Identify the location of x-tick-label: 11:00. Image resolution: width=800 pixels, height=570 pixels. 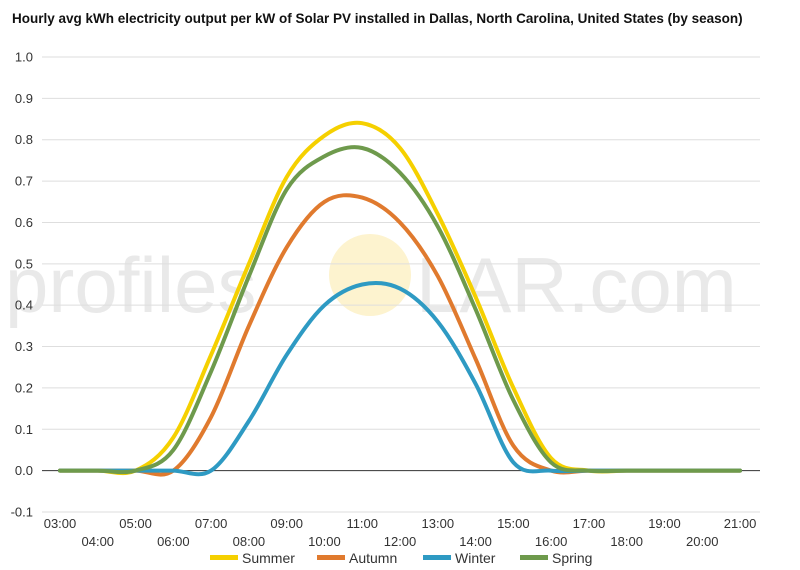
(362, 523).